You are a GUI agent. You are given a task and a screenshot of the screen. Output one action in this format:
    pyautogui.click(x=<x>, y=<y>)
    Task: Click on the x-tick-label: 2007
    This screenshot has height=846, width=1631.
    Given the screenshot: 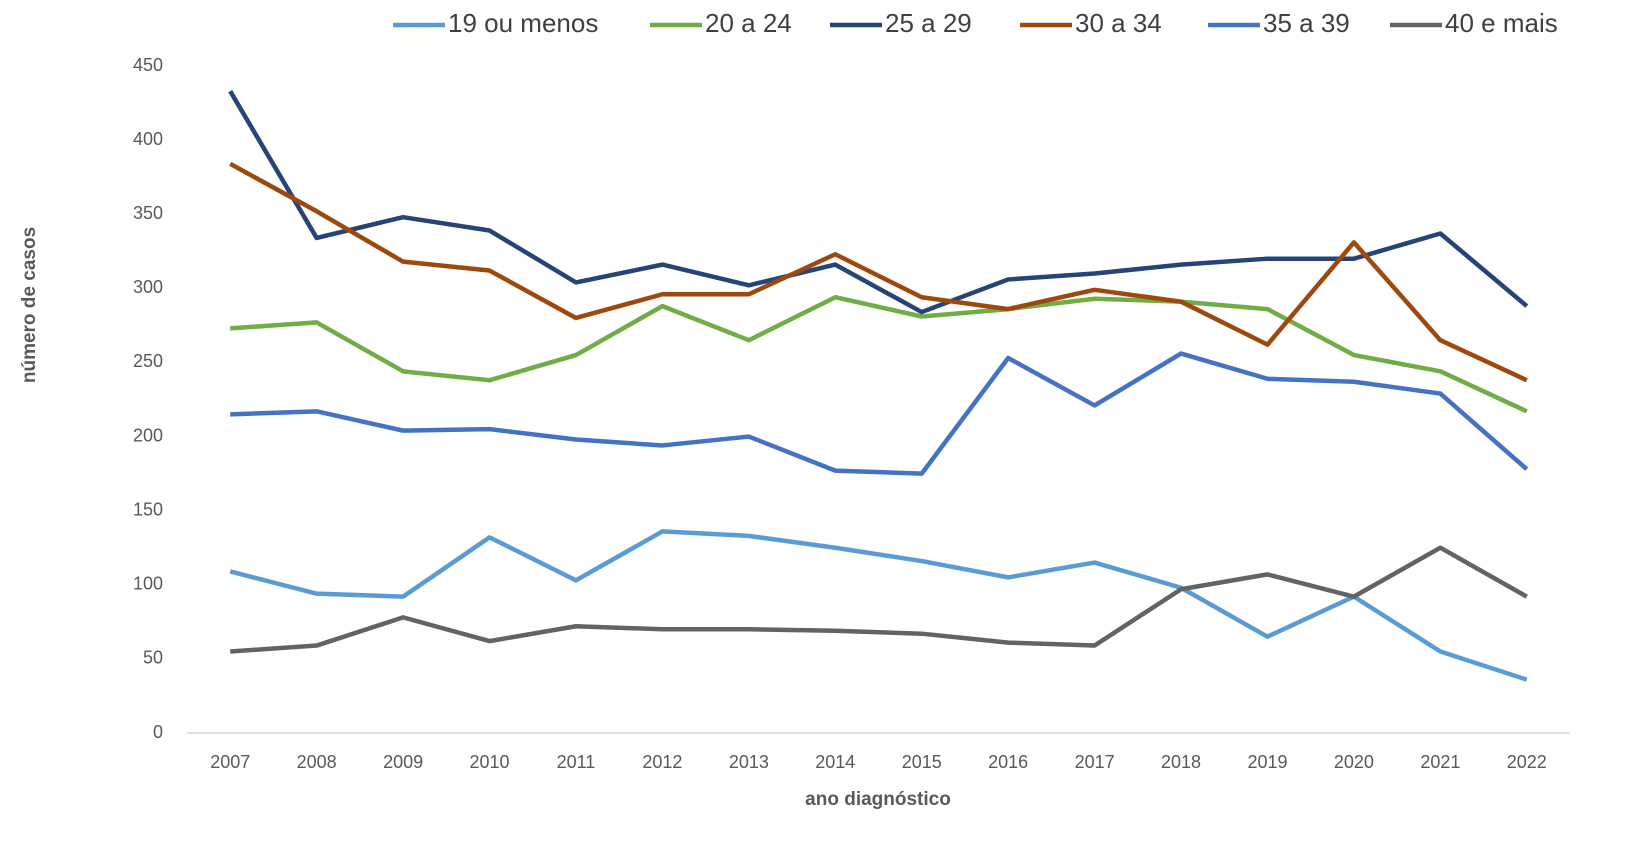 What is the action you would take?
    pyautogui.click(x=230, y=762)
    